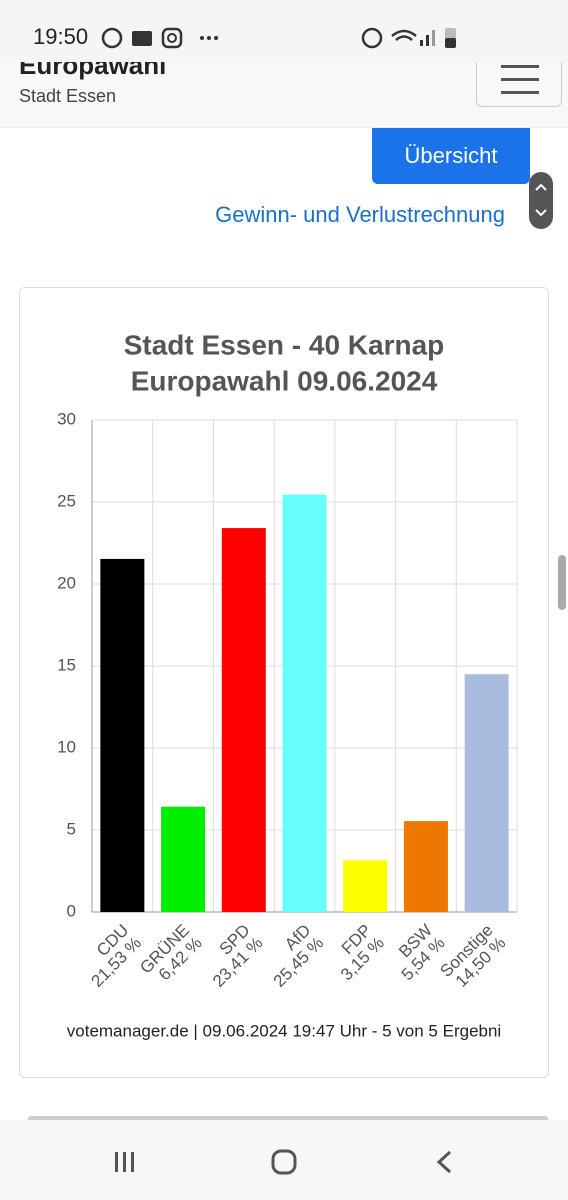 This screenshot has height=1200, width=568. Describe the element at coordinates (284, 380) in the screenshot. I see `chart-title: Europawahl 09.06.2024` at that location.